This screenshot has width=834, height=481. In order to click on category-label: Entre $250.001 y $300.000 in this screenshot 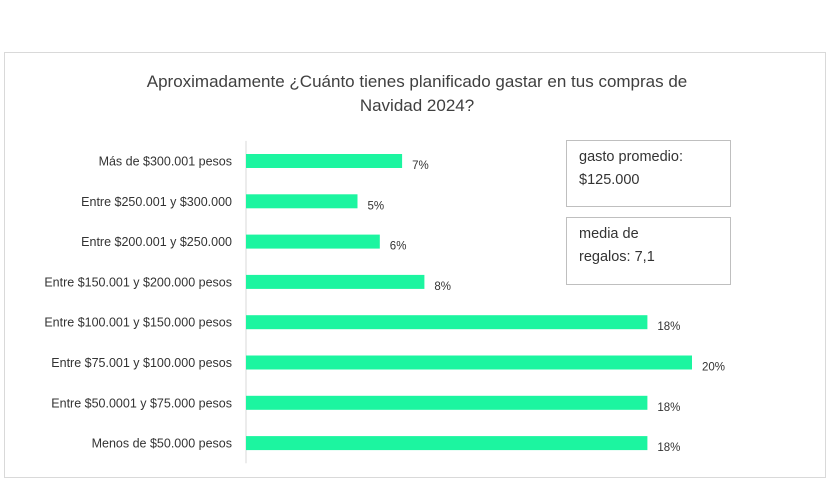, I will do `click(156, 202)`.